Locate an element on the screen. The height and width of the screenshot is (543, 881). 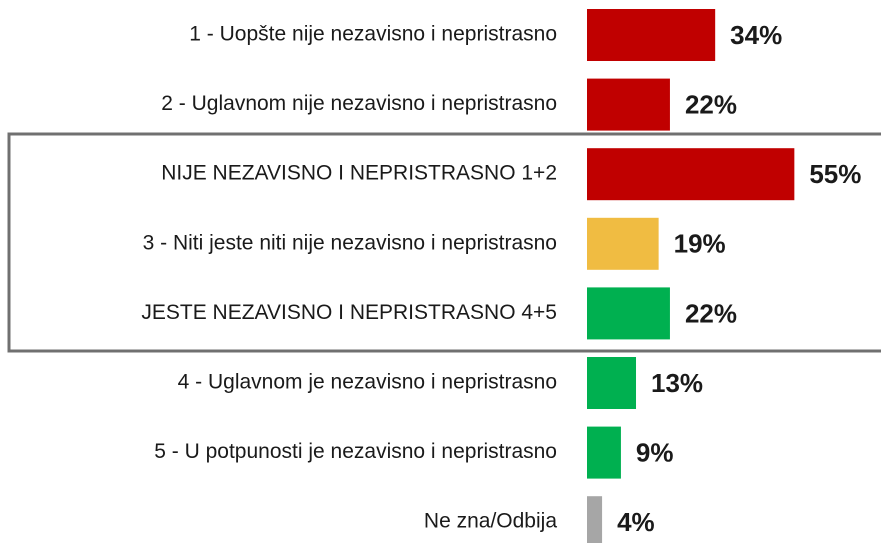
value-label: 4% is located at coordinates (636, 522).